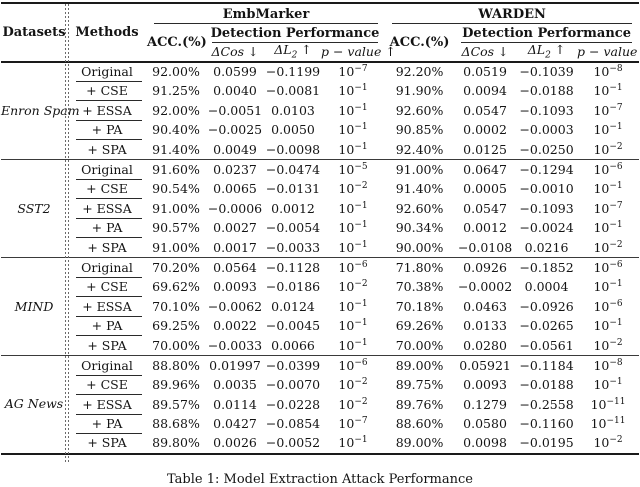 The height and width of the screenshot is (487, 640). What do you see at coordinates (235, 228) in the screenshot?
I see `value-cell: 0.0027` at bounding box center [235, 228].